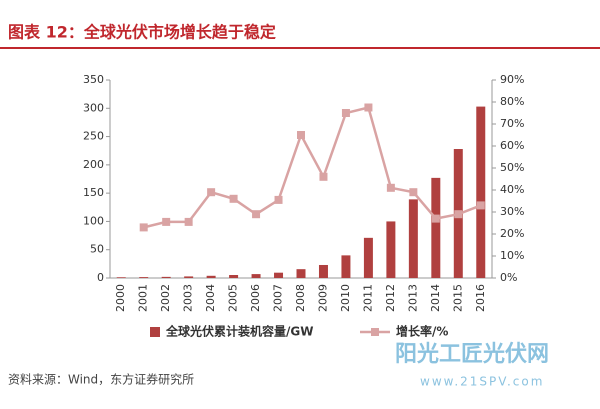  Describe the element at coordinates (512, 123) in the screenshot. I see `y2-tick-label: 70%` at that location.